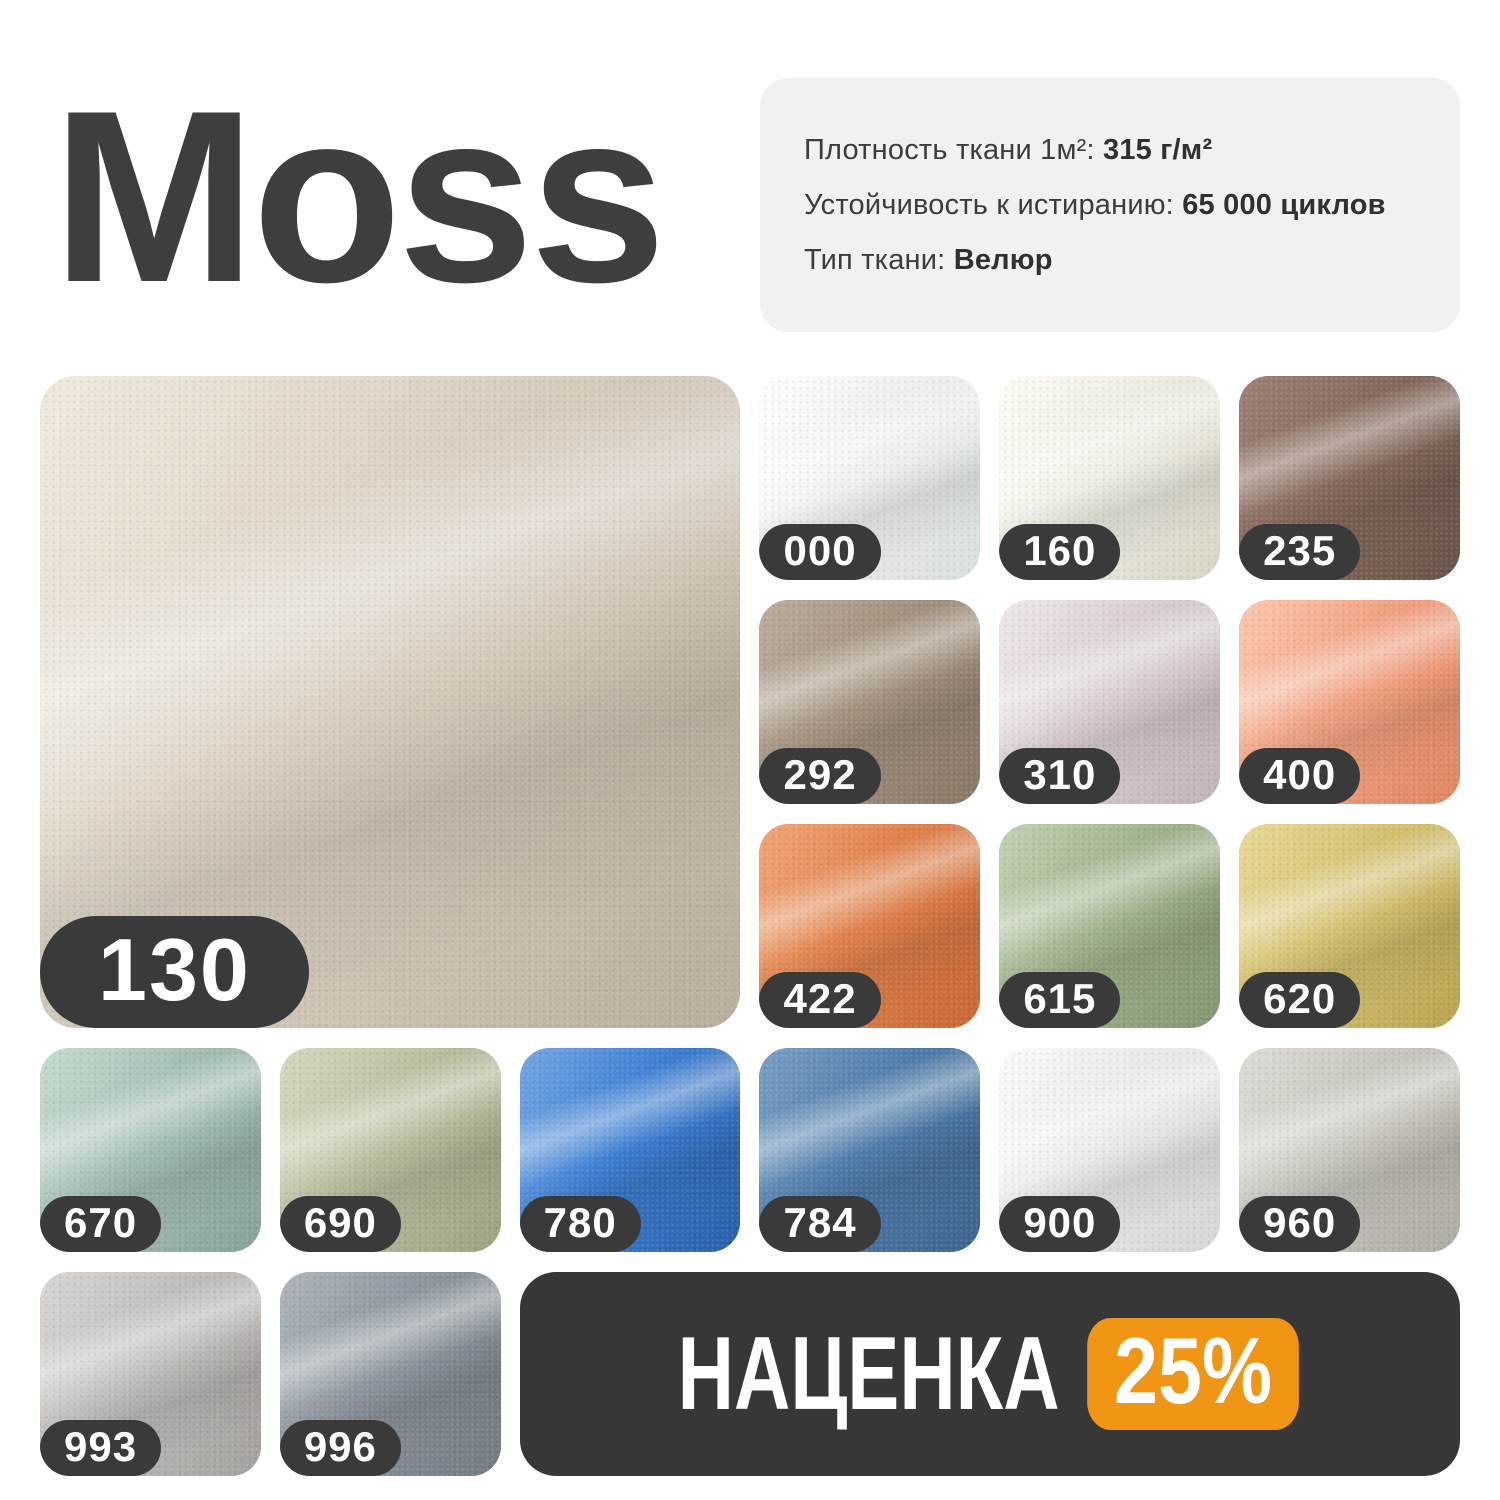 The height and width of the screenshot is (1500, 1500). Describe the element at coordinates (1060, 776) in the screenshot. I see `swatch-code-badge: 310` at that location.